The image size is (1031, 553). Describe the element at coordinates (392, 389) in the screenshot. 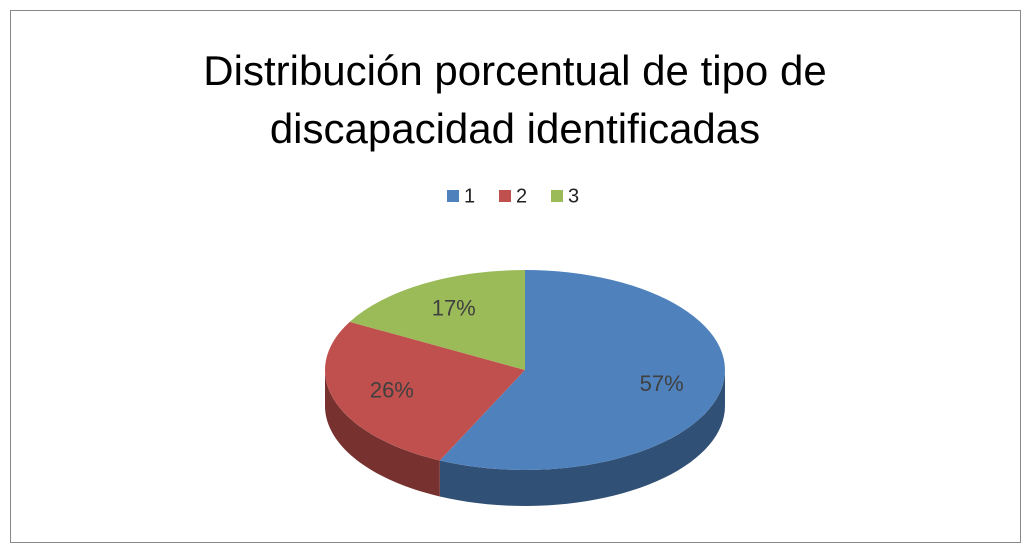

I see `data-label: 26%` at that location.